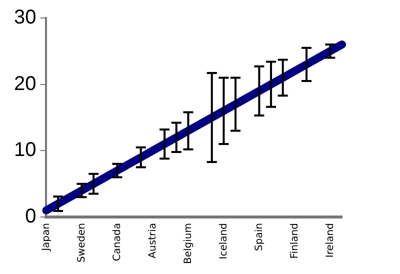 The height and width of the screenshot is (274, 400). Describe the element at coordinates (46, 237) in the screenshot. I see `x-tick-label: Japan` at that location.